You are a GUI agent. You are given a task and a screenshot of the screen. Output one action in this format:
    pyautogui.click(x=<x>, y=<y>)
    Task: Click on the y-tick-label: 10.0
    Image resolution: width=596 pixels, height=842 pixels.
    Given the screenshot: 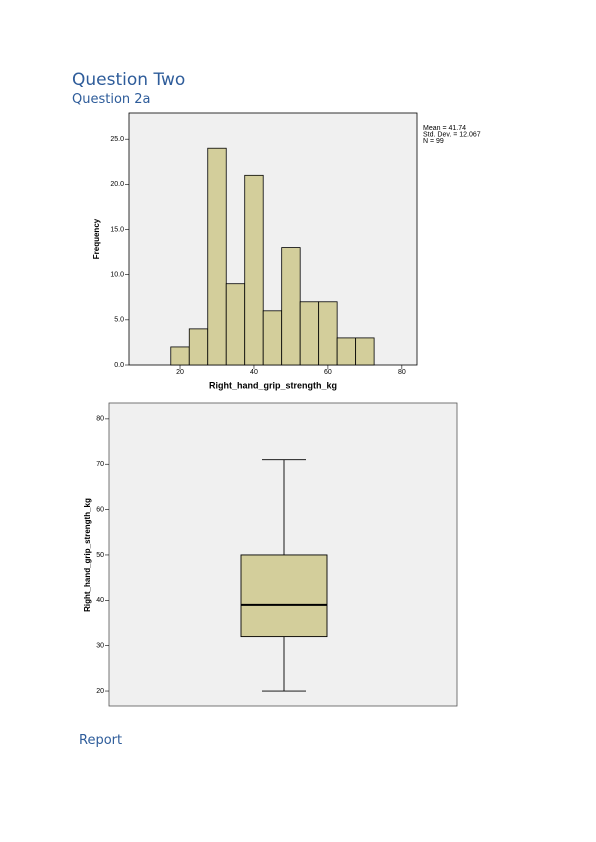 What is the action you would take?
    pyautogui.click(x=117, y=275)
    